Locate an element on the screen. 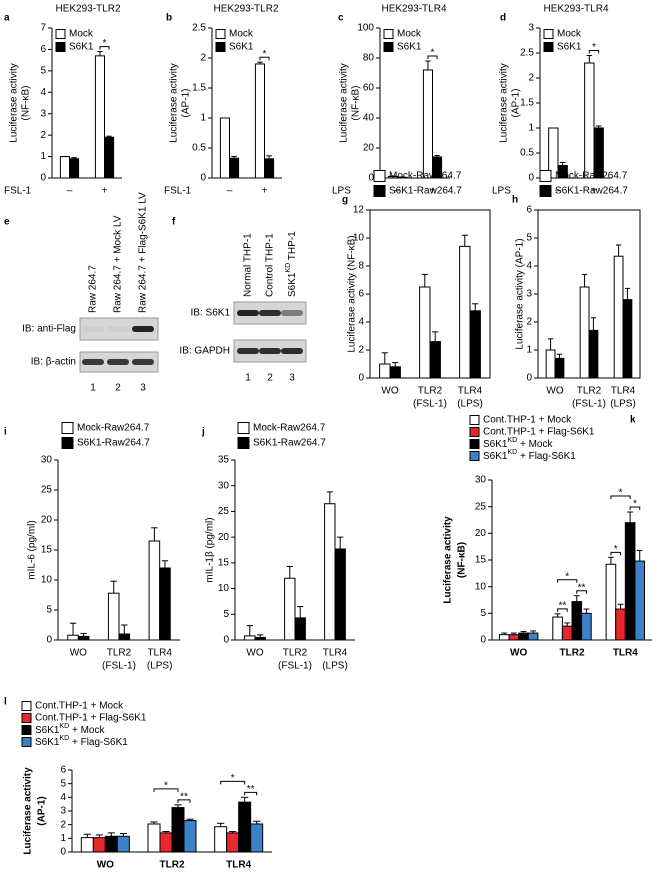 The width and height of the screenshot is (660, 883). y-tick-label: 1.5 is located at coordinates (527, 103).